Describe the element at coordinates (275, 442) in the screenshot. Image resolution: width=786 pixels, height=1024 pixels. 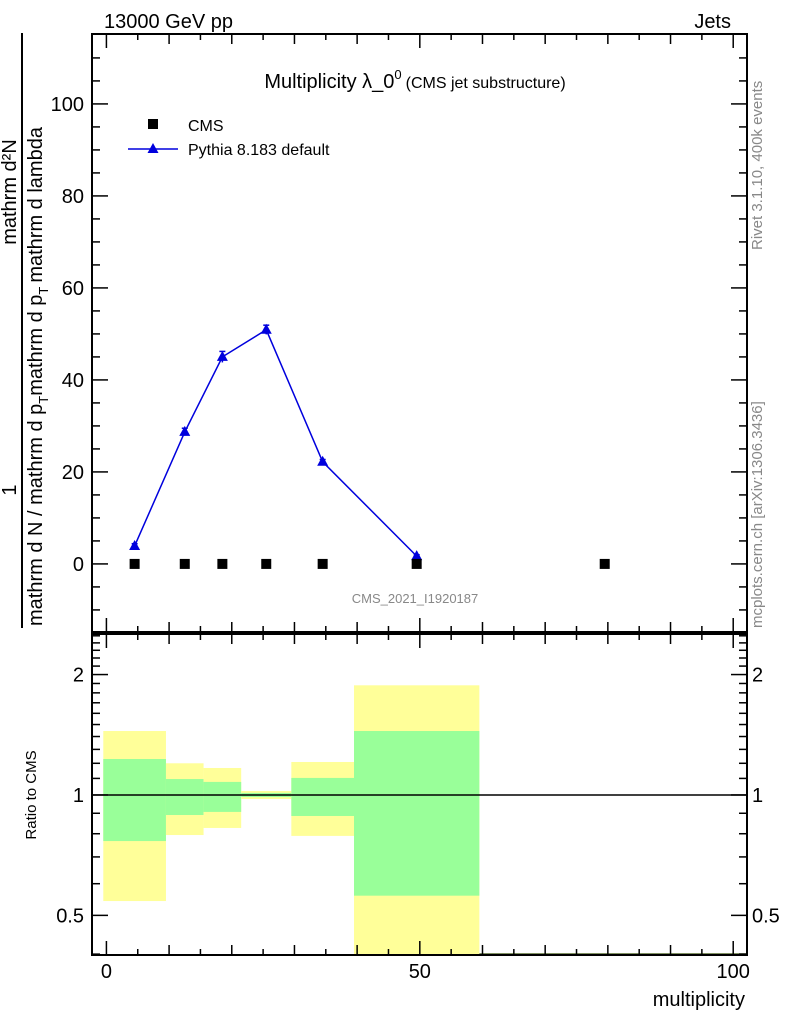
I see `pythia-line` at that location.